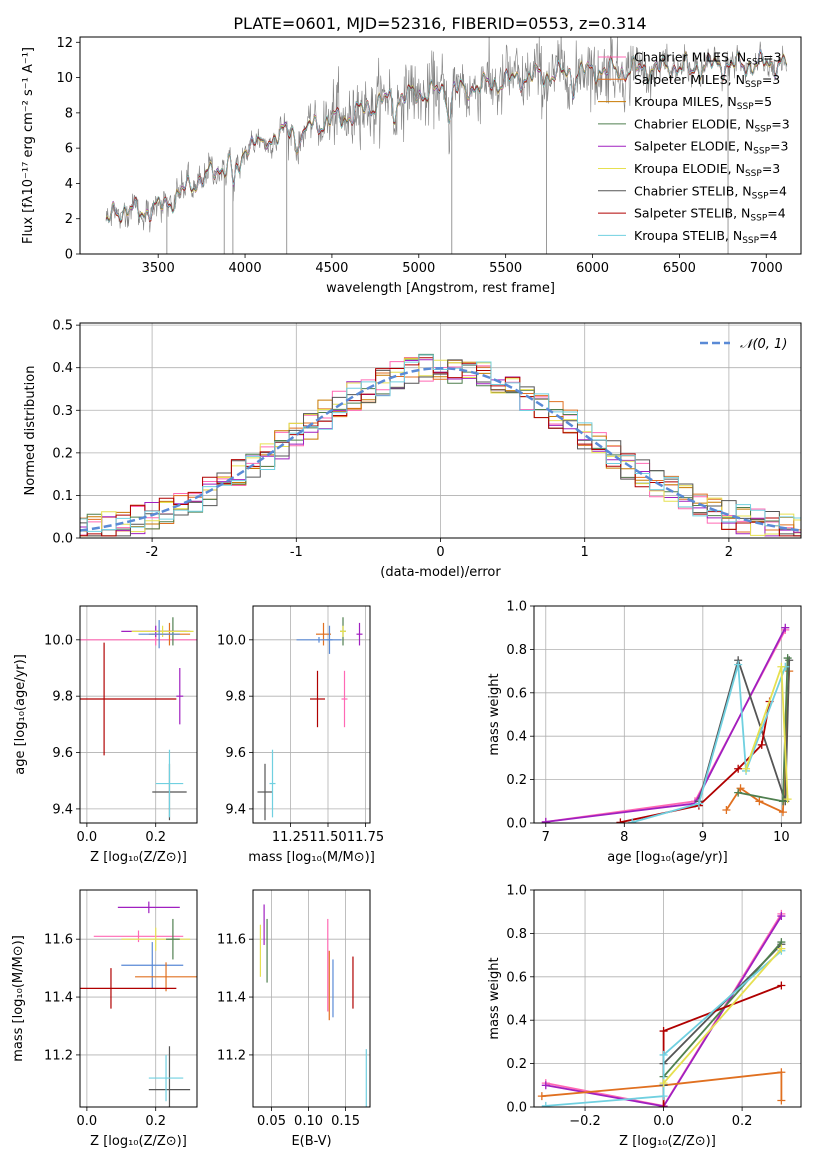  What do you see at coordinates (743, 344) in the screenshot?
I see `residuals-legend: 𝒩(0, 1)` at bounding box center [743, 344].